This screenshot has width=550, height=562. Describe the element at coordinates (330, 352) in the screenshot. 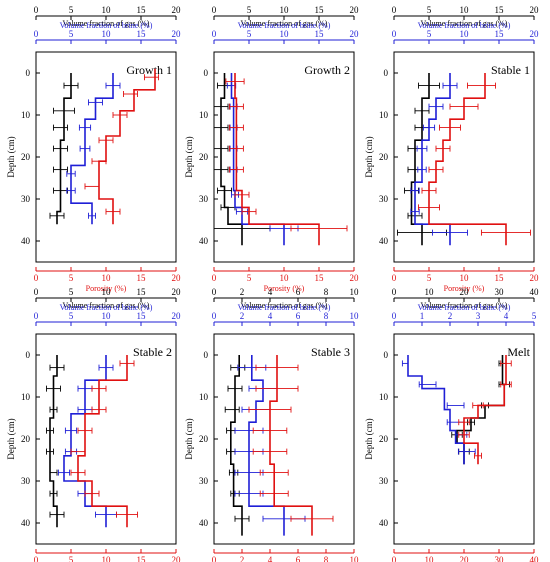

I see `panel-title: Stable 3` at that location.